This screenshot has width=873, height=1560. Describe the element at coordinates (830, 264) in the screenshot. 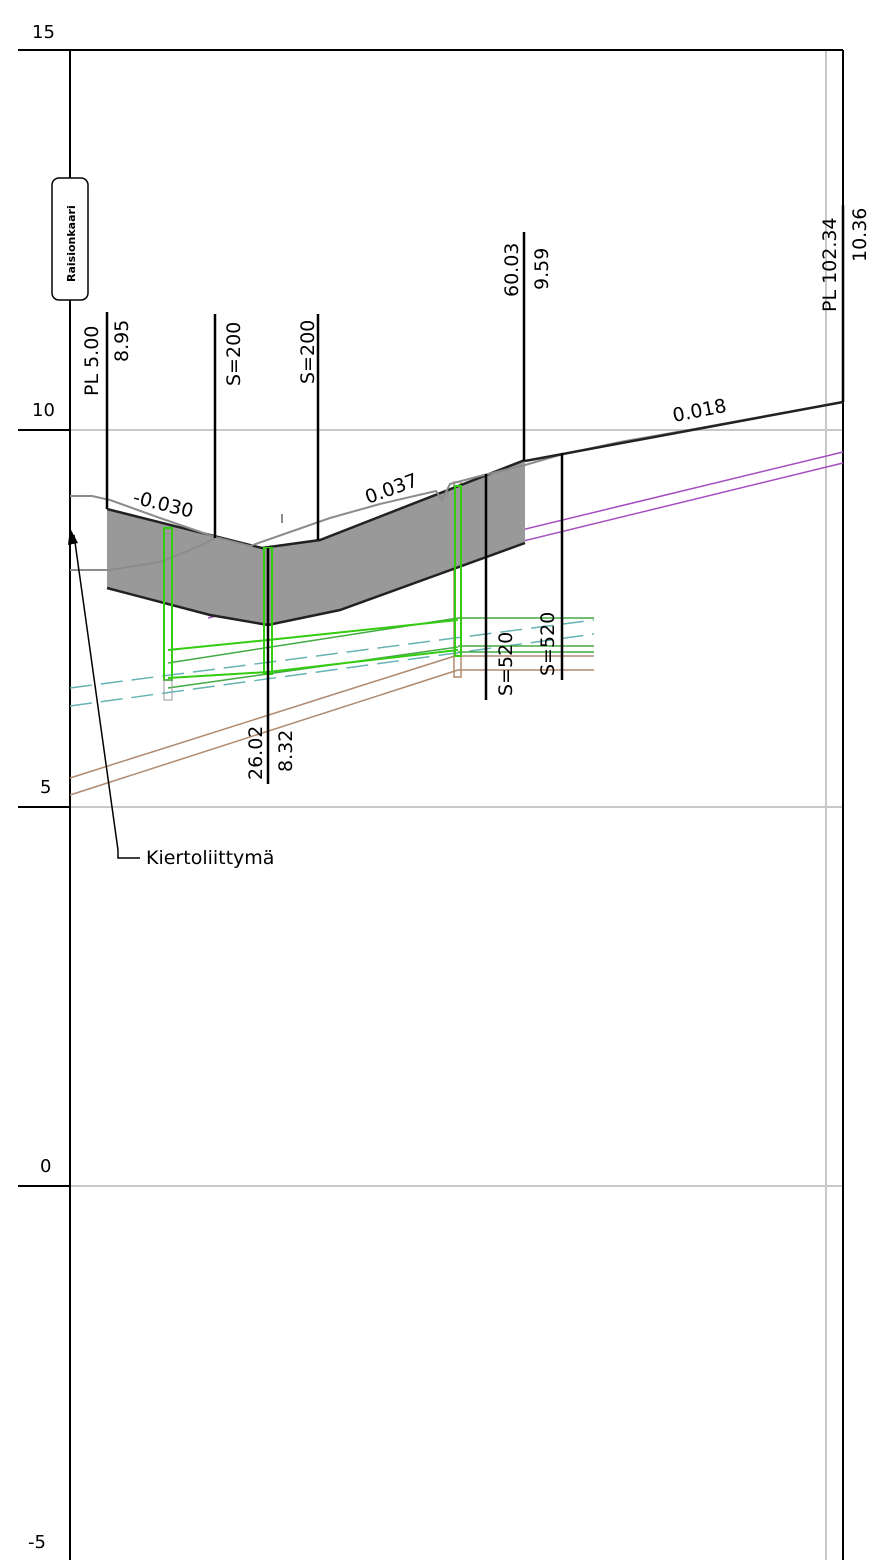

I see `end-station-label: PL 102.34` at that location.